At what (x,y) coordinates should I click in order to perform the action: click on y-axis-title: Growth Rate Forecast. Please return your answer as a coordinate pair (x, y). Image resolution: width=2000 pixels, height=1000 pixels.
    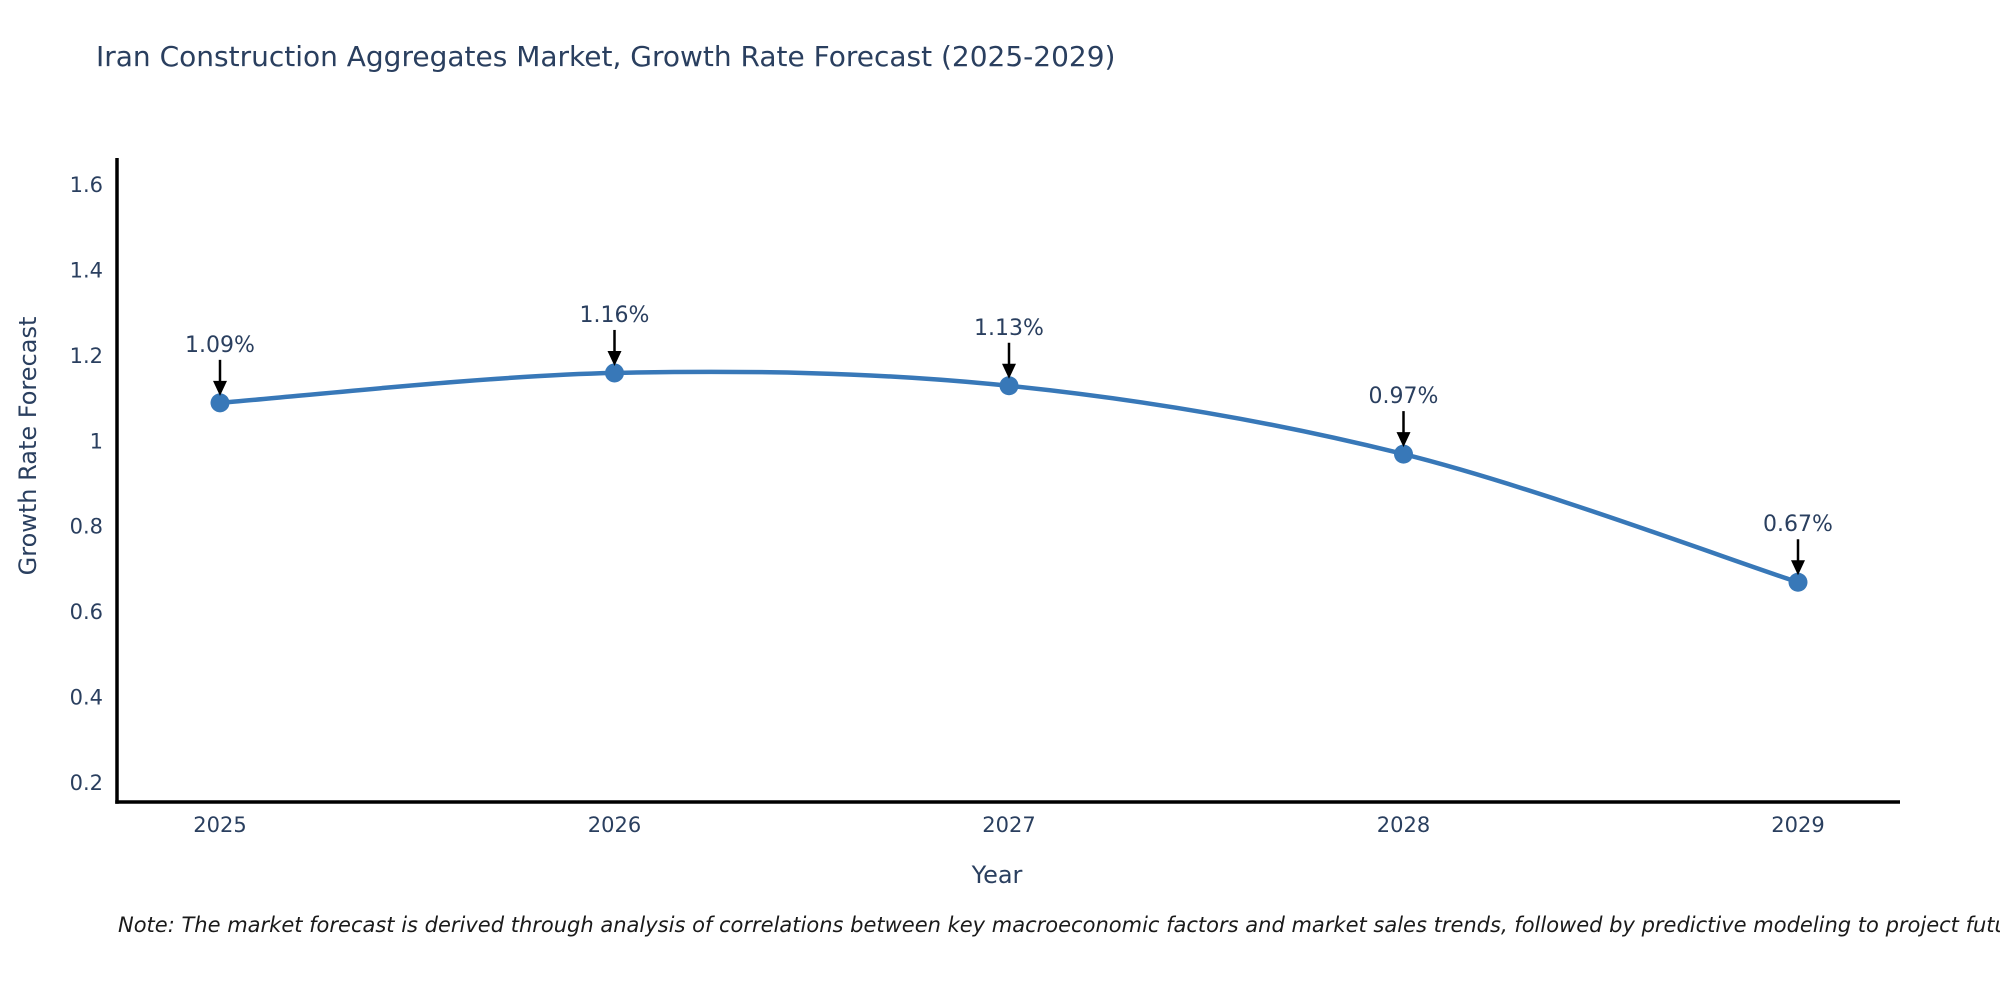
    Looking at the image, I should click on (28, 446).